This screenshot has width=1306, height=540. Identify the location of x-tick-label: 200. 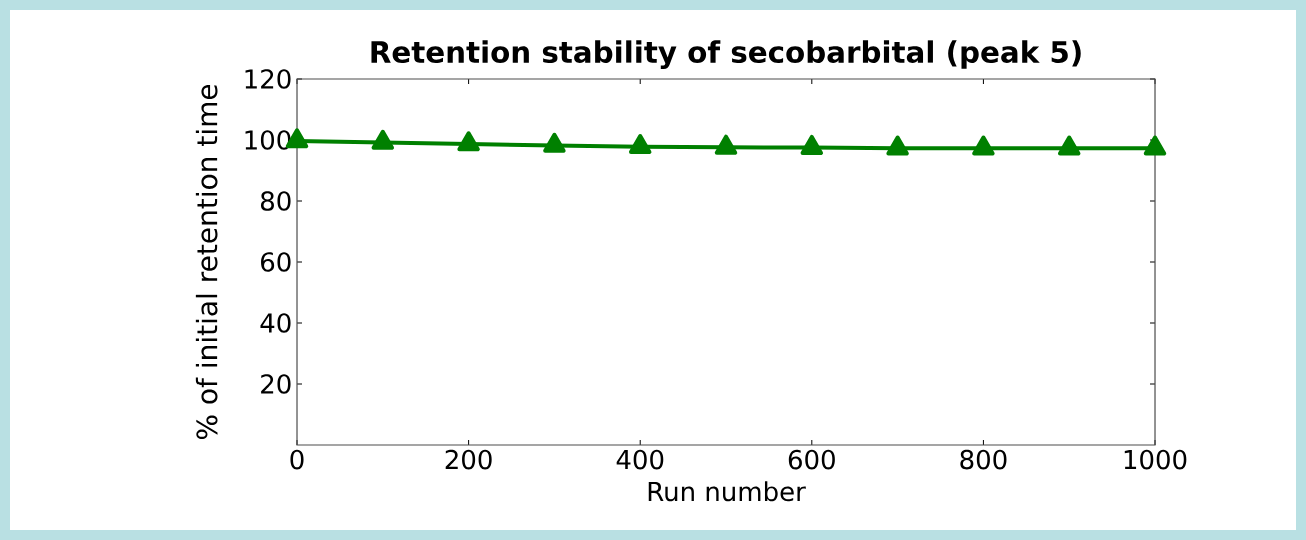
(468, 459).